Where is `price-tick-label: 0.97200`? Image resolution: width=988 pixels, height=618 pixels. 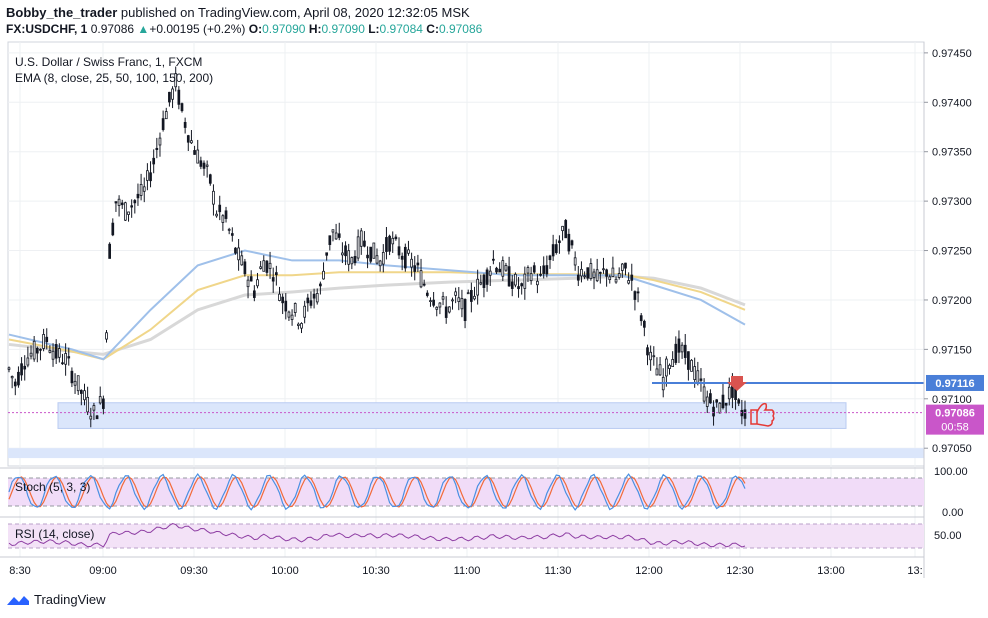 price-tick-label: 0.97200 is located at coordinates (952, 301).